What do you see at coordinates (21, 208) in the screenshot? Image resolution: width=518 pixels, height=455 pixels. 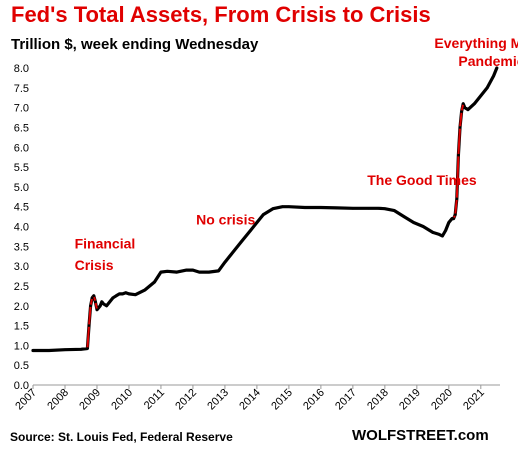 I see `y-tick-label: 4.5` at bounding box center [21, 208].